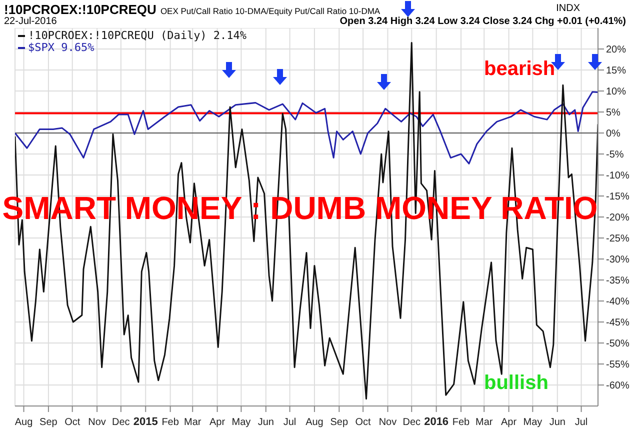  I want to click on y-tick-label: -30%, so click(618, 260).